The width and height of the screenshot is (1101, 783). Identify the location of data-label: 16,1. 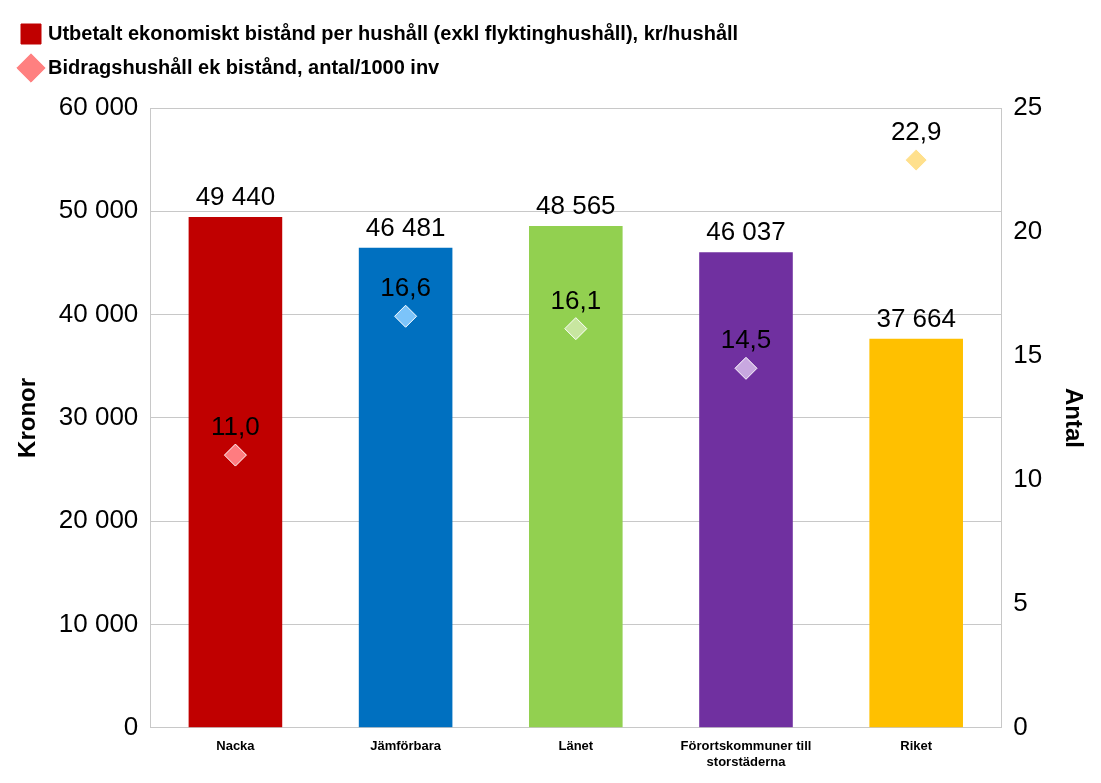
(576, 299).